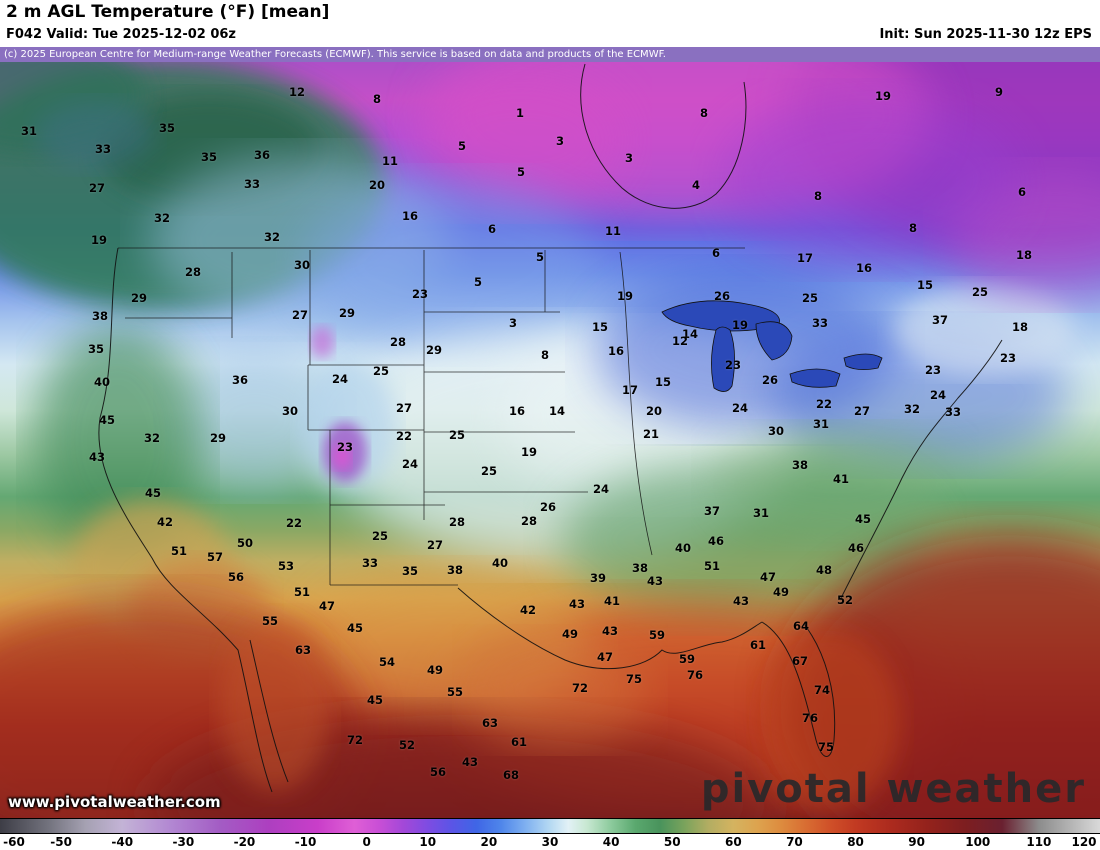  Describe the element at coordinates (893, 789) in the screenshot. I see `pivotal-weather-logo: pivotal weather` at that location.